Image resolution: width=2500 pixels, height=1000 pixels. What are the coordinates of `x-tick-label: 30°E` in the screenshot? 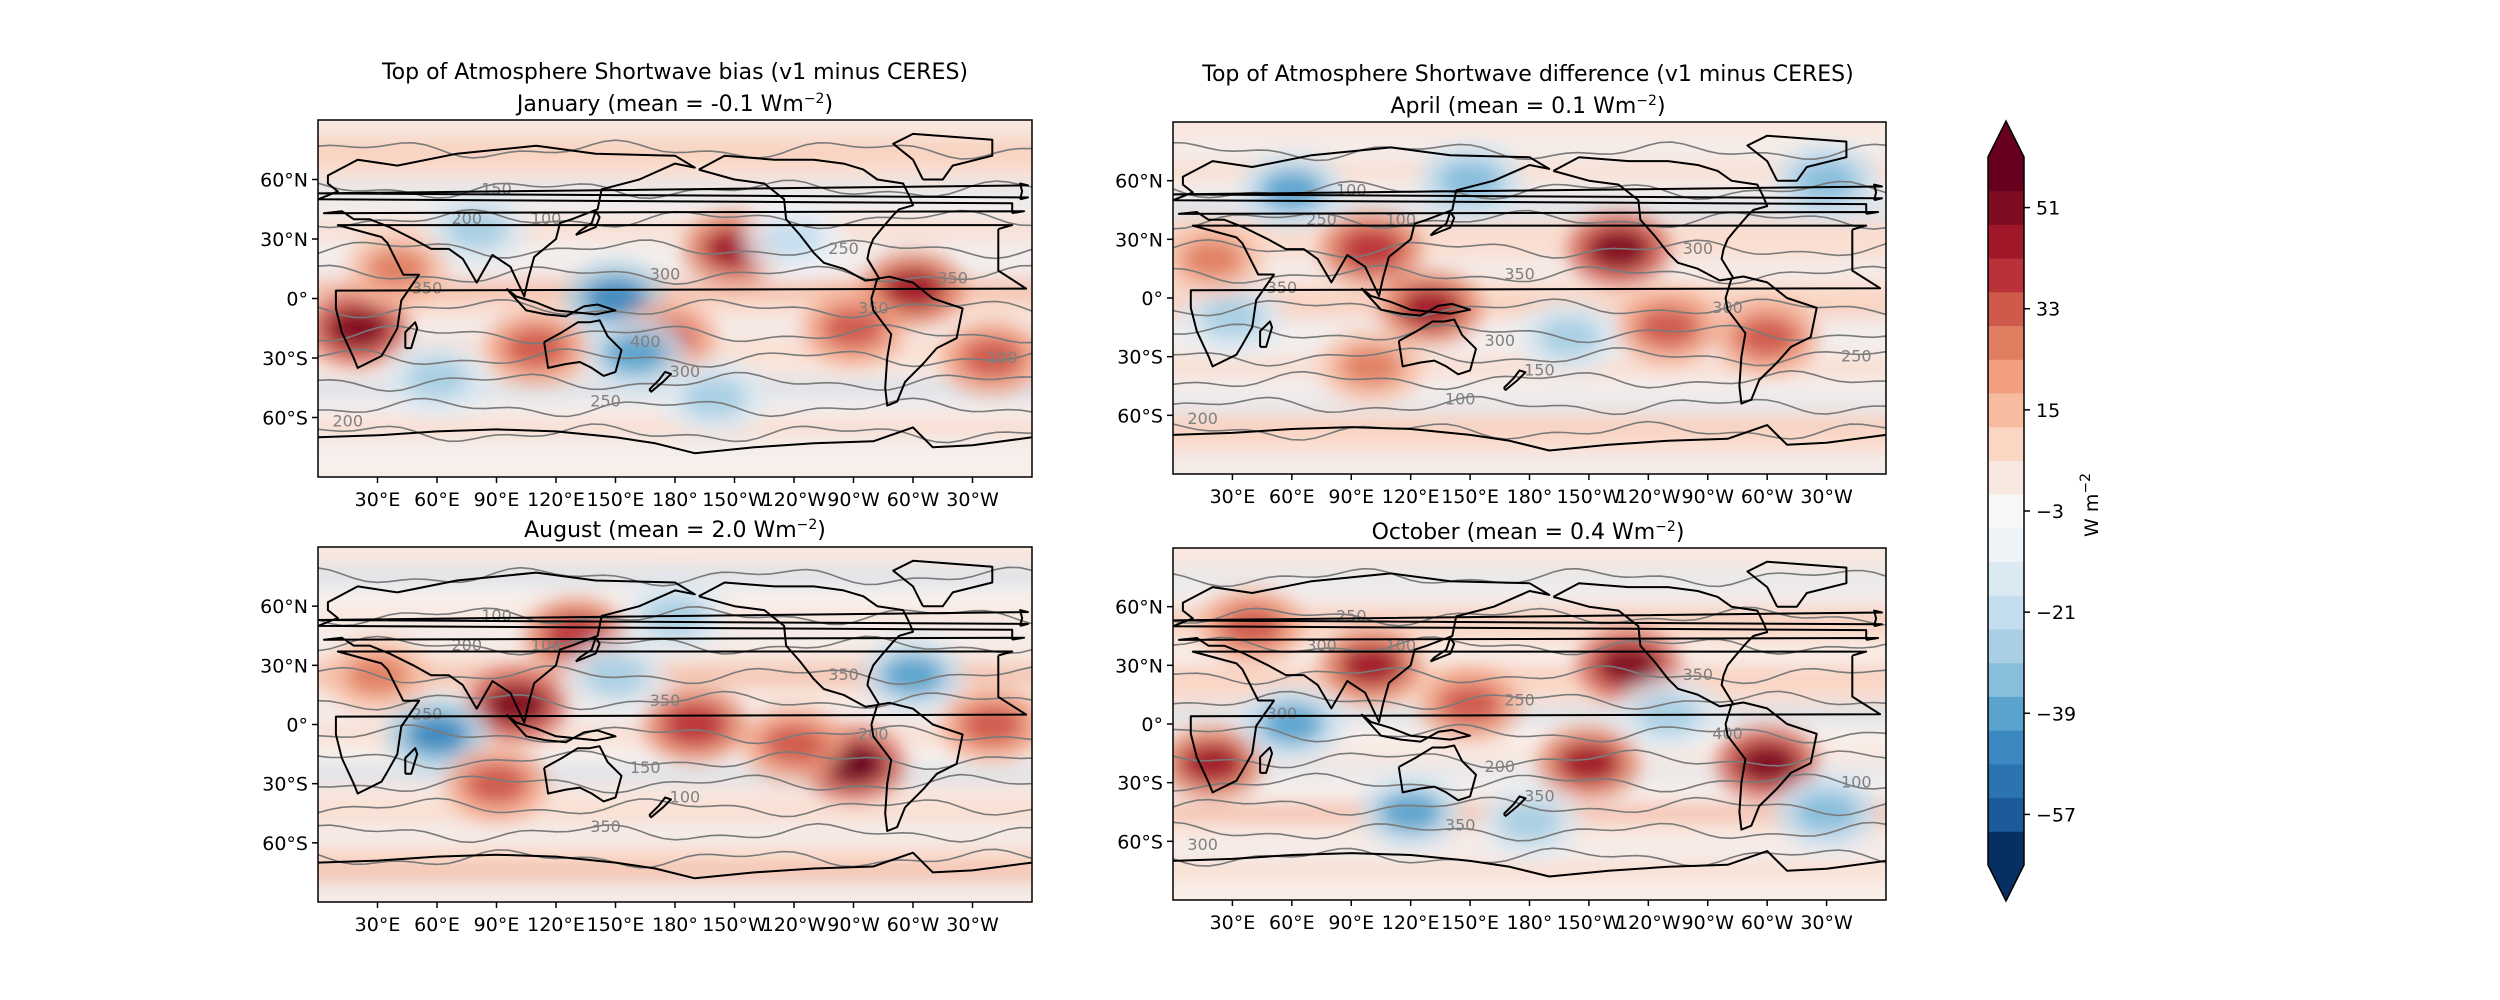 It's located at (1233, 497).